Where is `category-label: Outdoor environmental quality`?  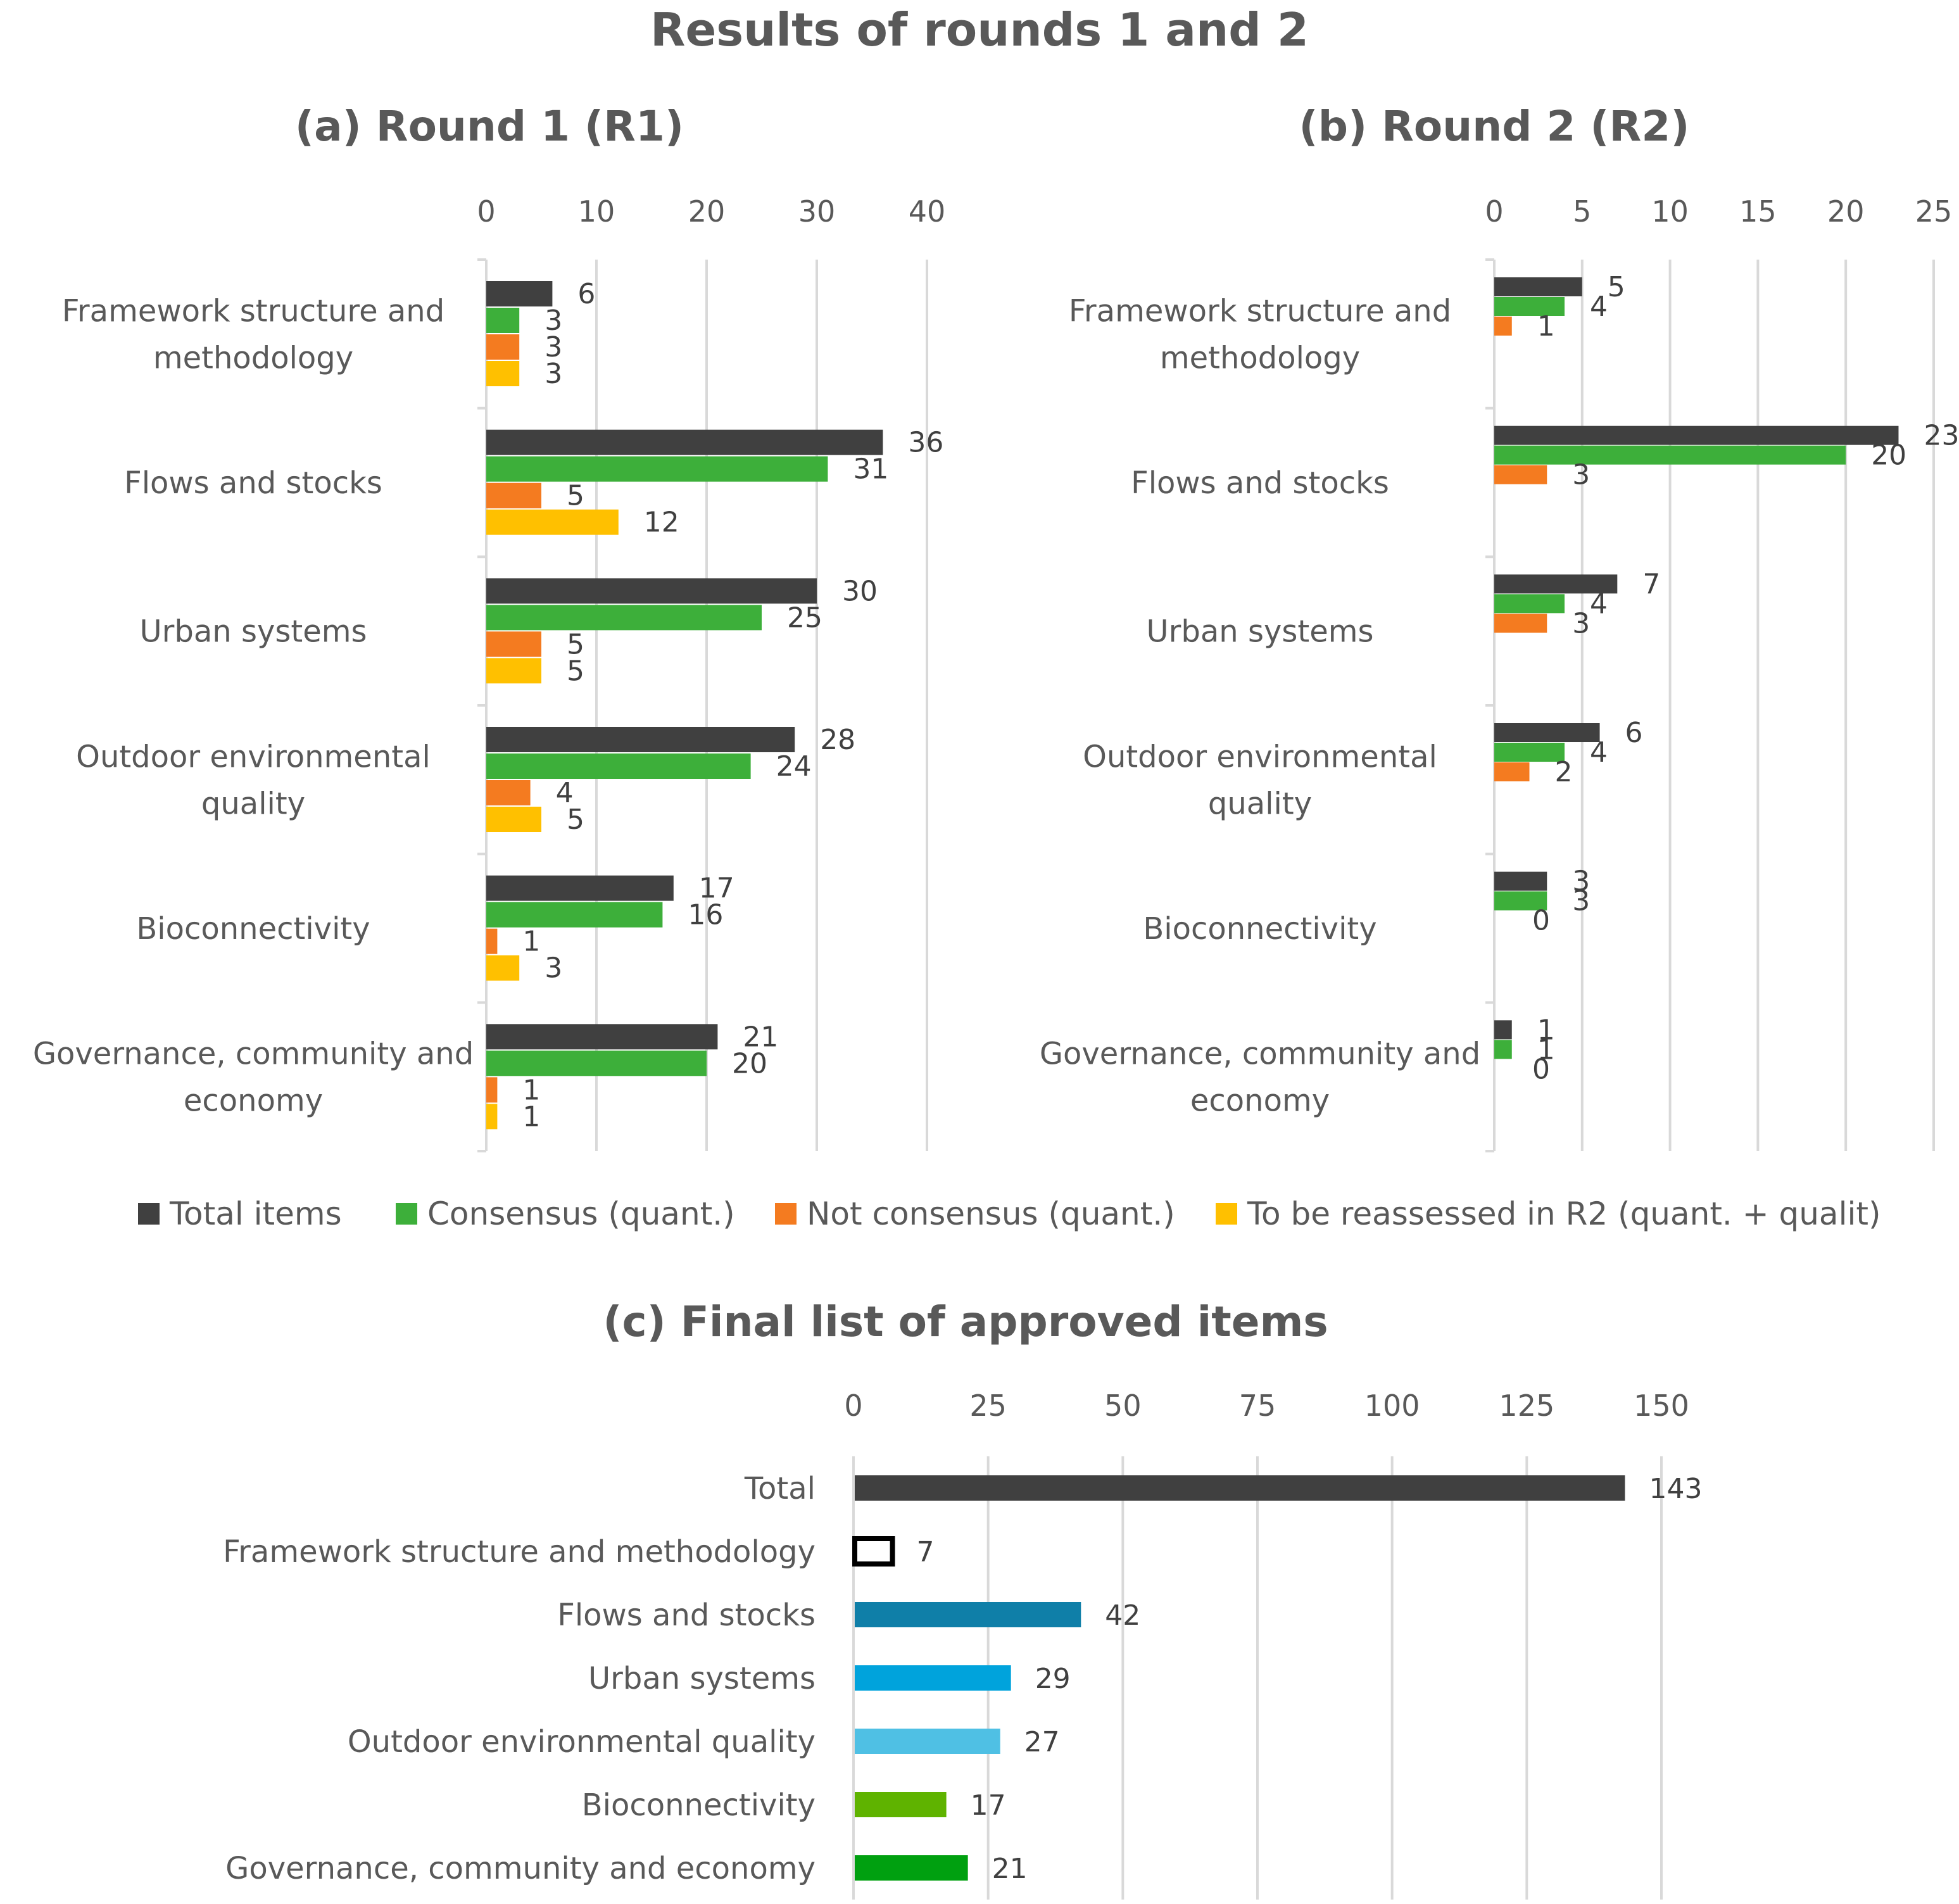
category-label: Outdoor environmental quality is located at coordinates (582, 1742).